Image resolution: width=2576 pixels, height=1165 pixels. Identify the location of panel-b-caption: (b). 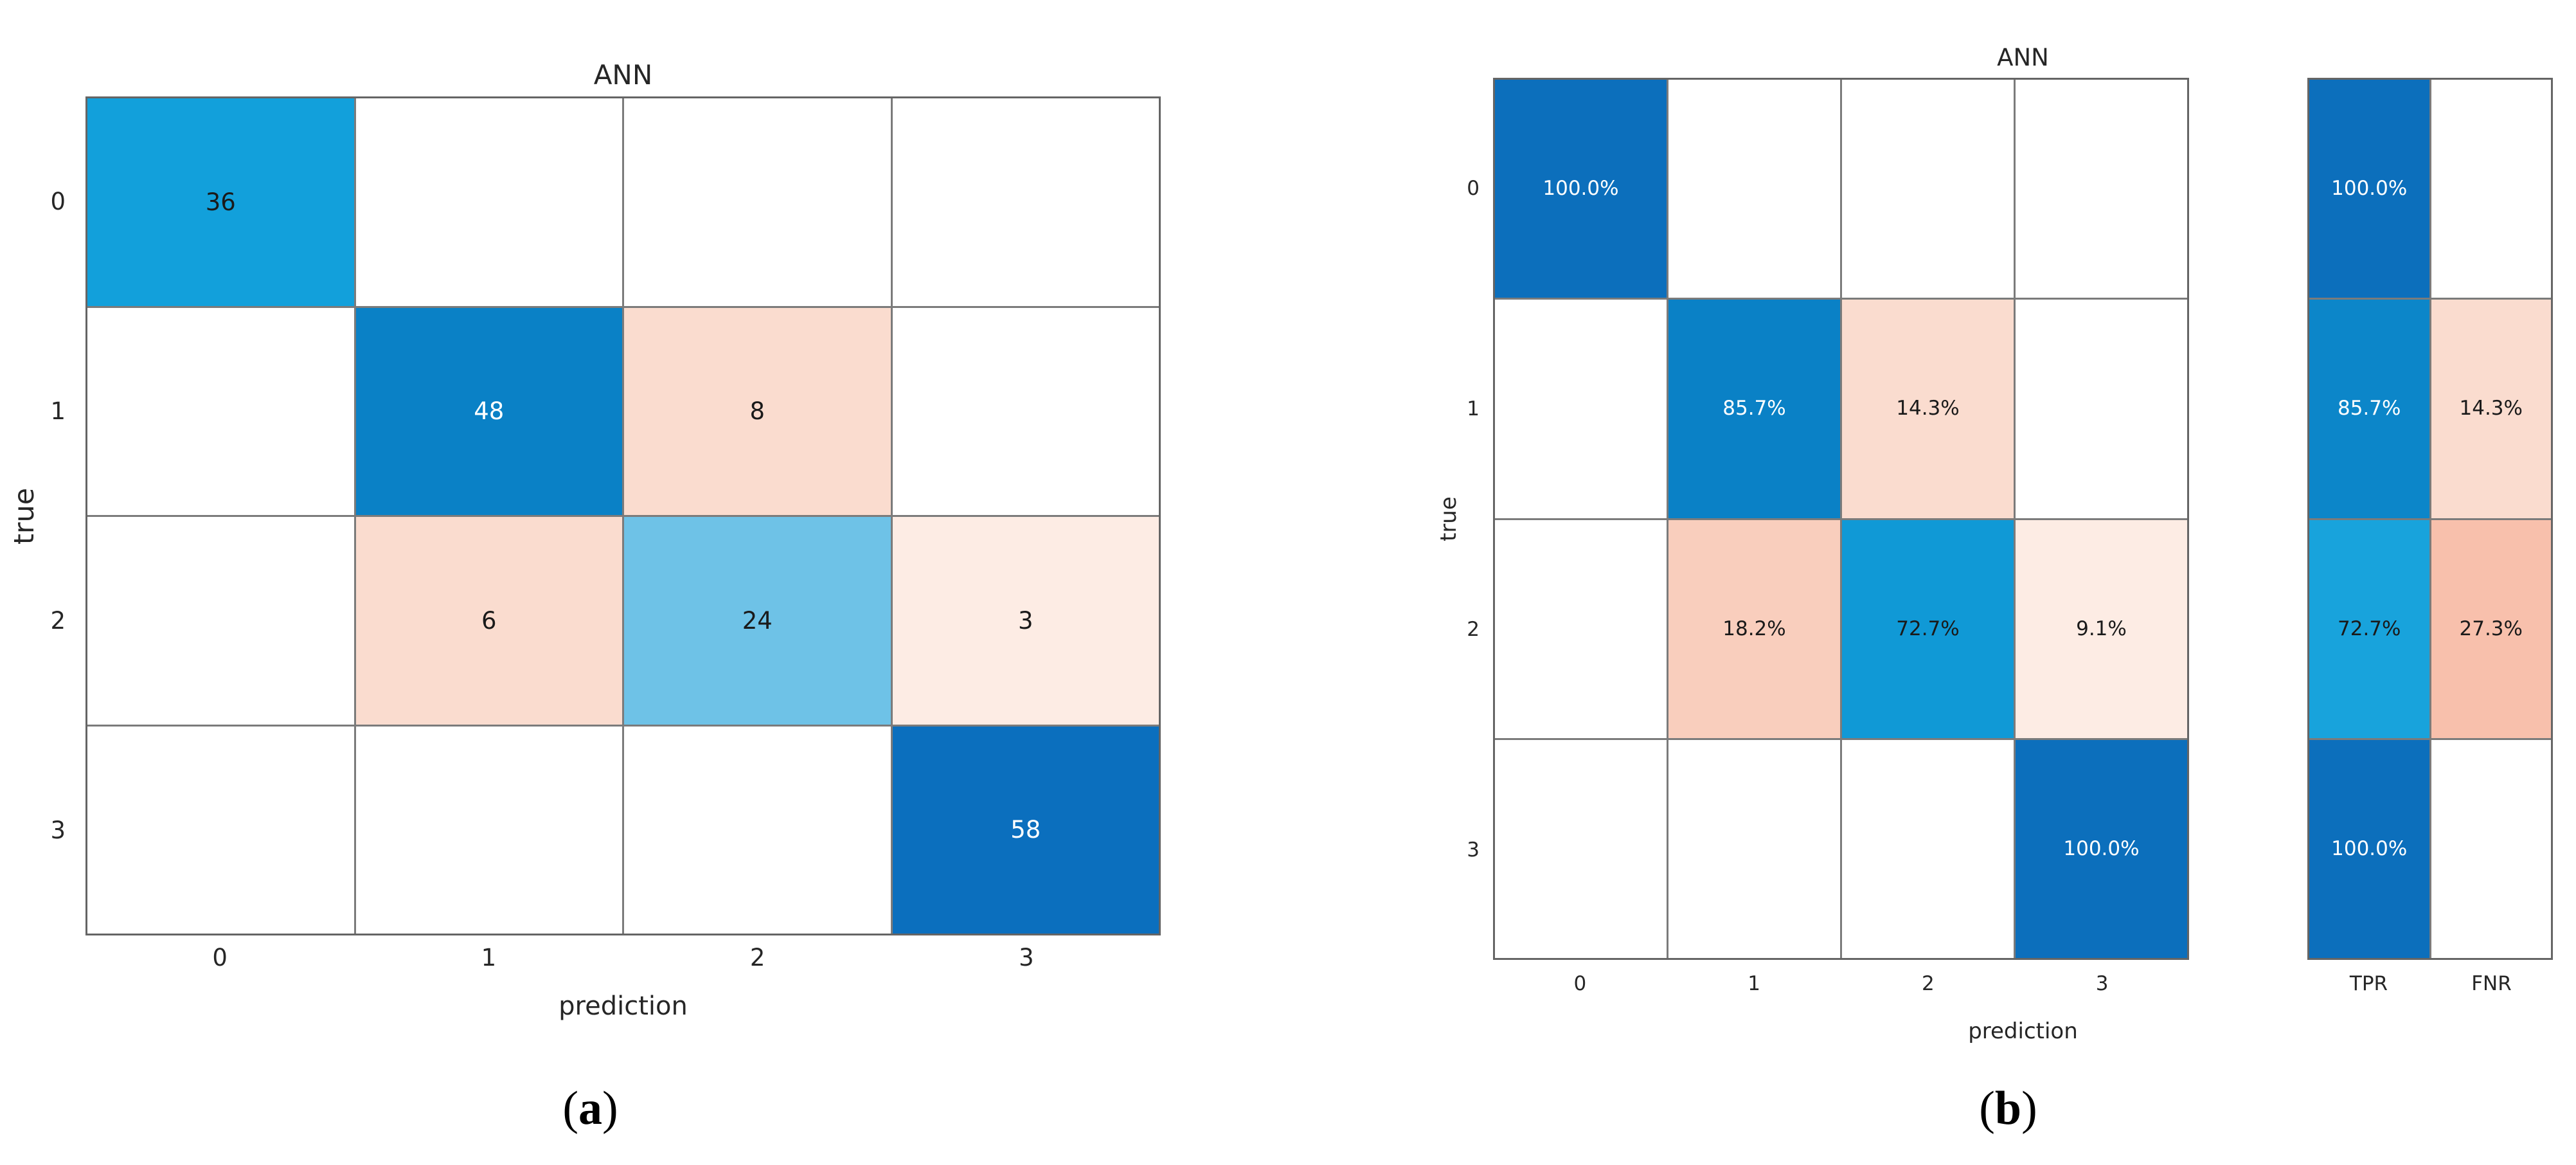
(2008, 1108).